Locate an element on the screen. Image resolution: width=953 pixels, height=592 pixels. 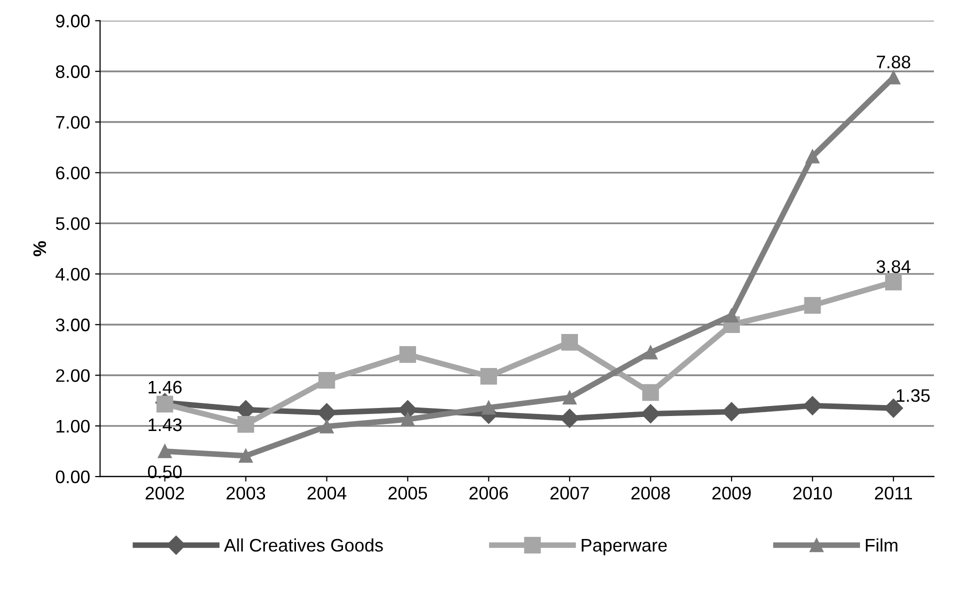
y-tick-label: 3.00 is located at coordinates (73, 325).